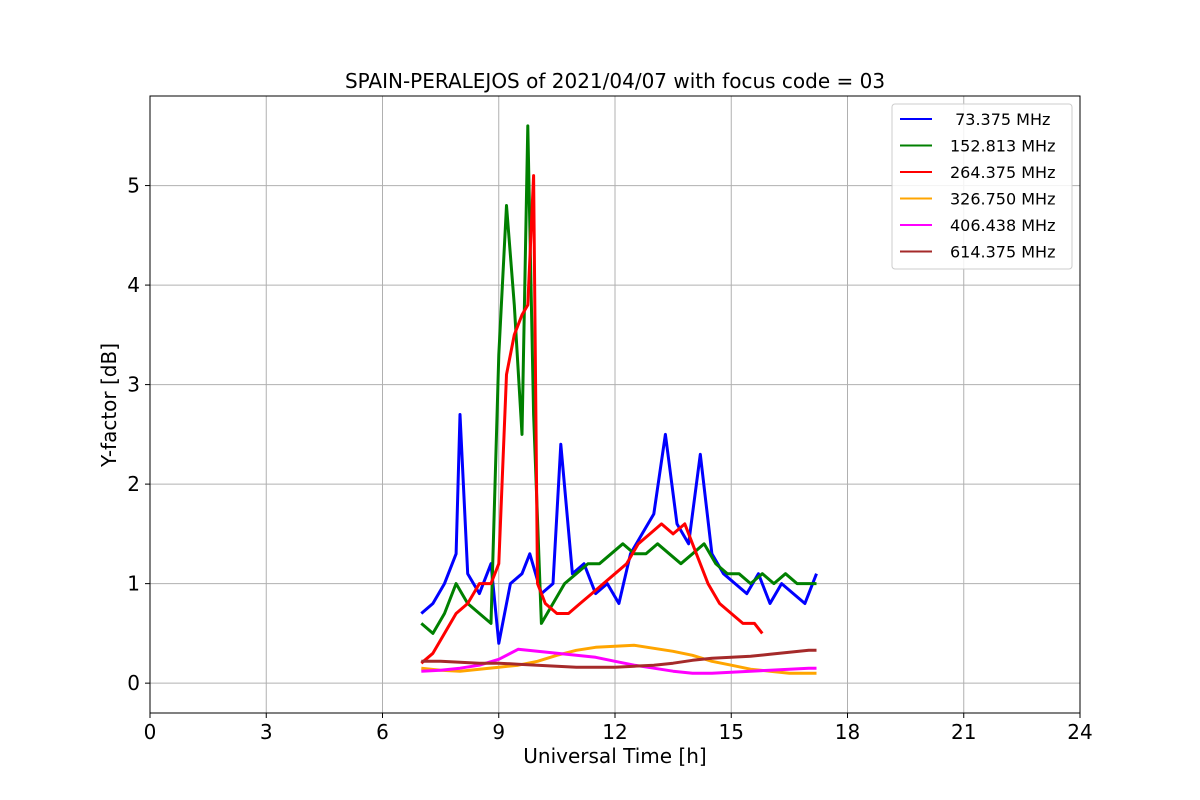 The image size is (1200, 800). What do you see at coordinates (382, 732) in the screenshot?
I see `x-tick-label: 6` at bounding box center [382, 732].